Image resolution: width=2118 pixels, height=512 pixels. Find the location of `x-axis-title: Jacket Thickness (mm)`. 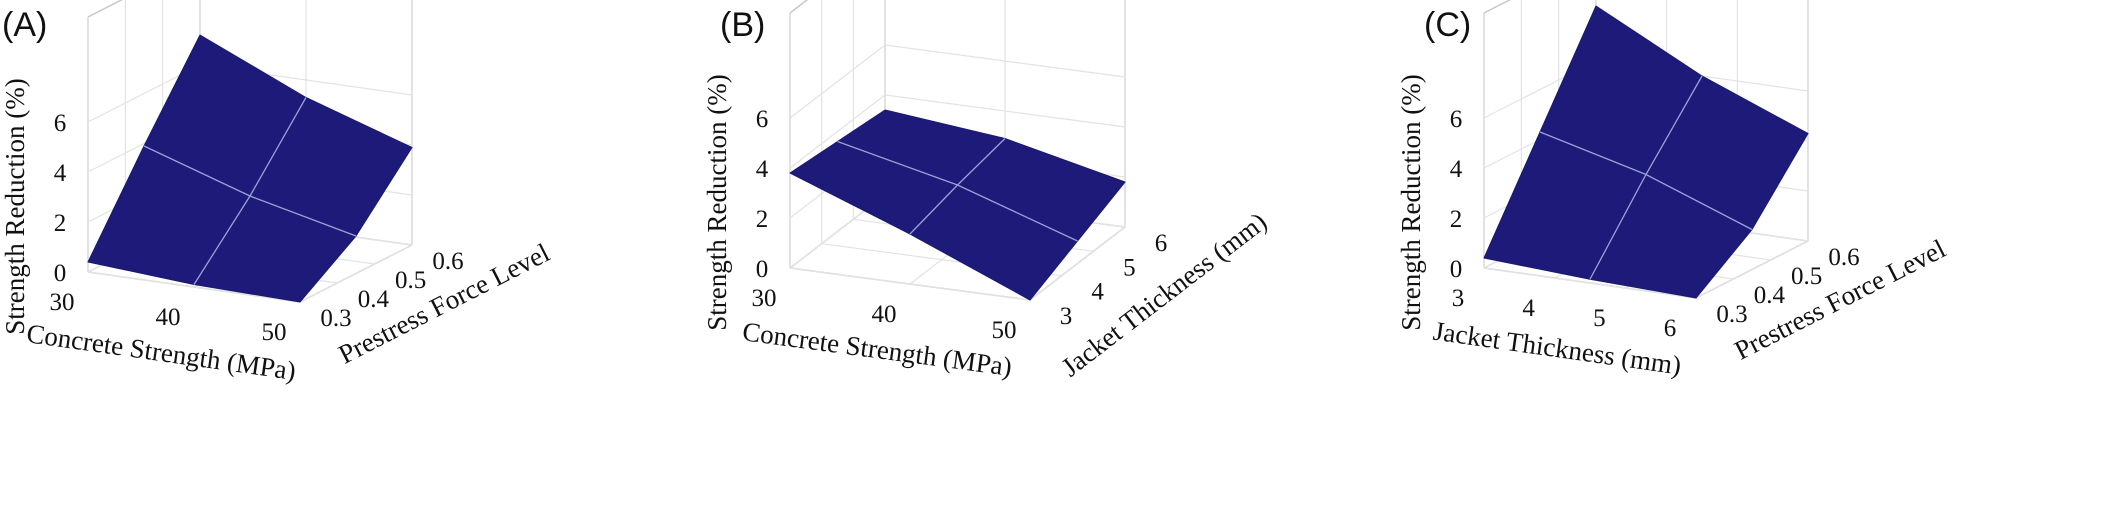

x-axis-title: Jacket Thickness (mm) is located at coordinates (1557, 348).